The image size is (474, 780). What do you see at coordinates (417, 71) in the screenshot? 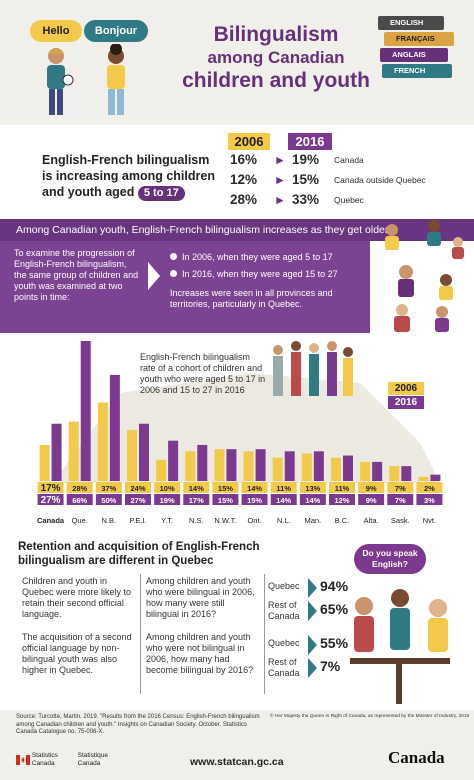
I see `book-french: FRENCH` at bounding box center [417, 71].